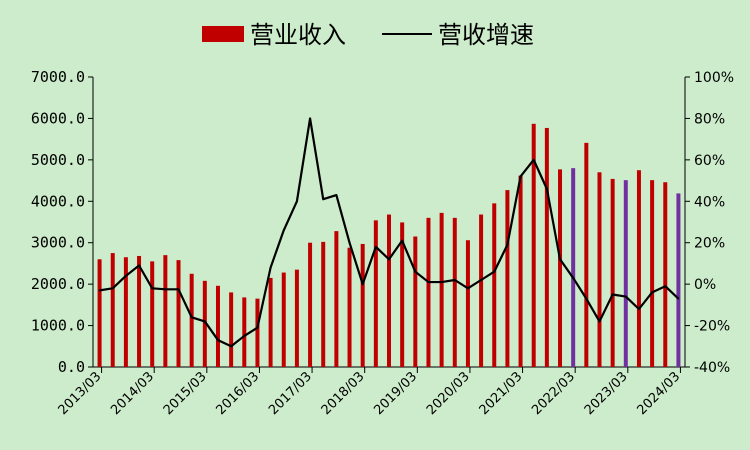 The width and height of the screenshot is (750, 450). I want to click on x-tick-label: 2017/03, so click(290, 393).